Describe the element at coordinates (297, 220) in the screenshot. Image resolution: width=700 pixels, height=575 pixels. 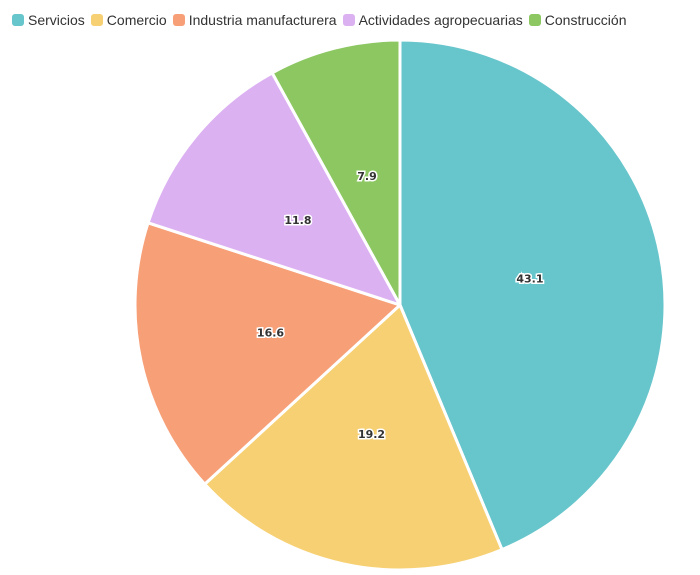
I see `slice-label-actividades-agropecuarias: 11.8` at that location.